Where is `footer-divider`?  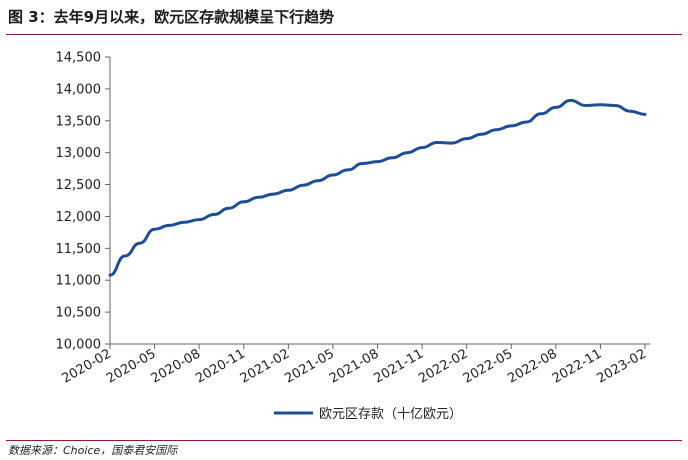 footer-divider is located at coordinates (344, 440).